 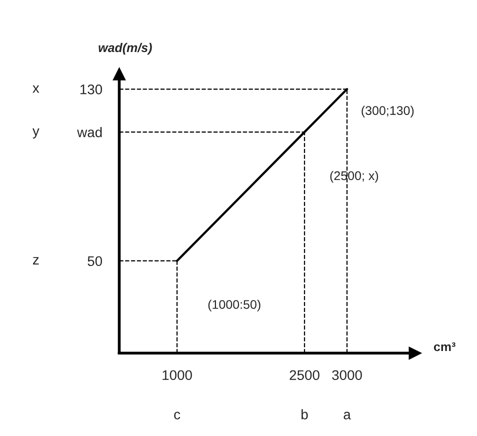 What do you see at coordinates (125, 48) in the screenshot?
I see `y-axis-title: wad(m/s)` at bounding box center [125, 48].